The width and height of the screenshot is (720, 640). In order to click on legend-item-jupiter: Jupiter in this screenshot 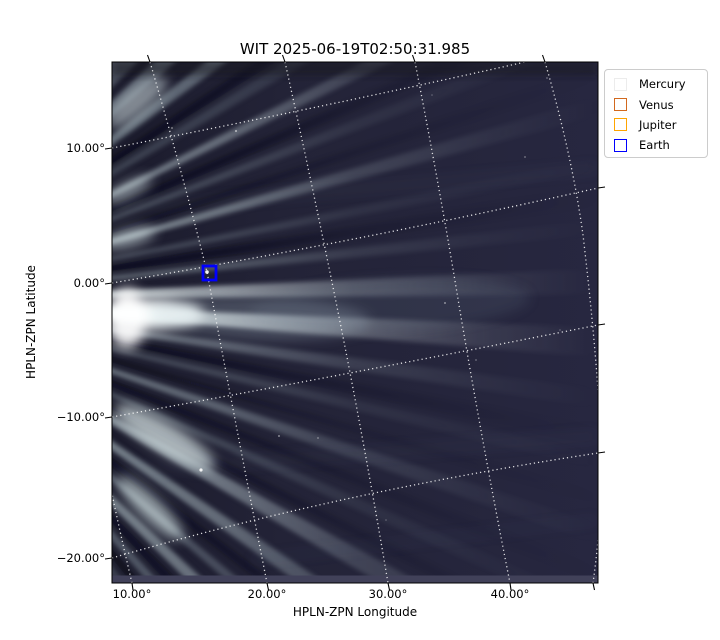, I will do `click(660, 125)`.